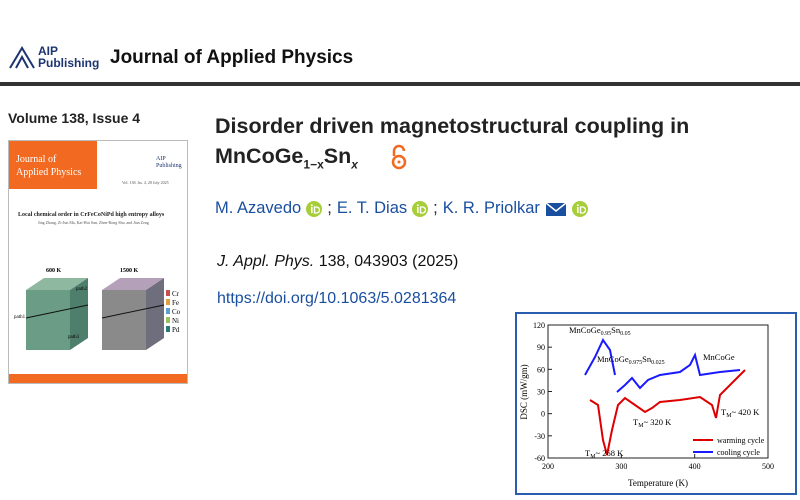 This screenshot has height=500, width=800. What do you see at coordinates (524, 391) in the screenshot?
I see `y-axis-label: DSC (mW/gm)` at bounding box center [524, 391].